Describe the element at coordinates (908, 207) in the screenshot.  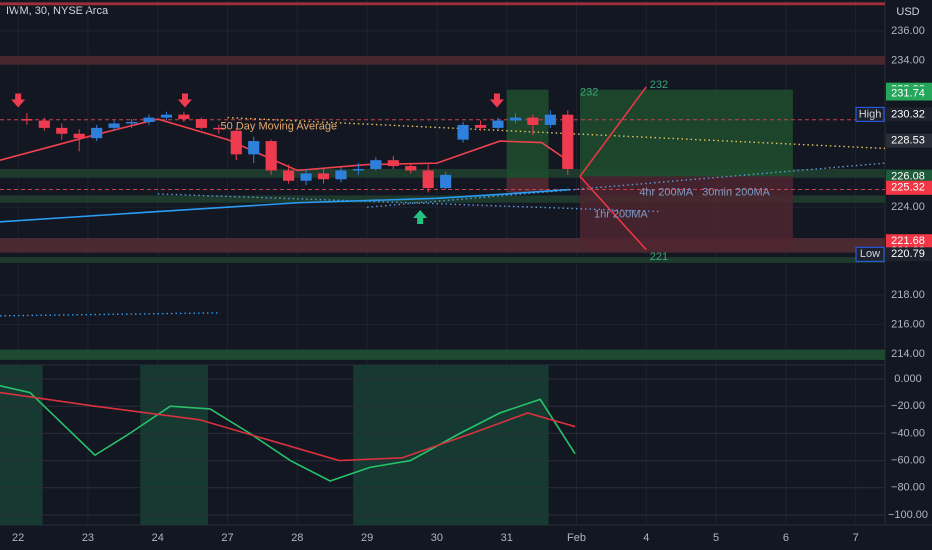
I see `y-tick-label: 224.00` at that location.